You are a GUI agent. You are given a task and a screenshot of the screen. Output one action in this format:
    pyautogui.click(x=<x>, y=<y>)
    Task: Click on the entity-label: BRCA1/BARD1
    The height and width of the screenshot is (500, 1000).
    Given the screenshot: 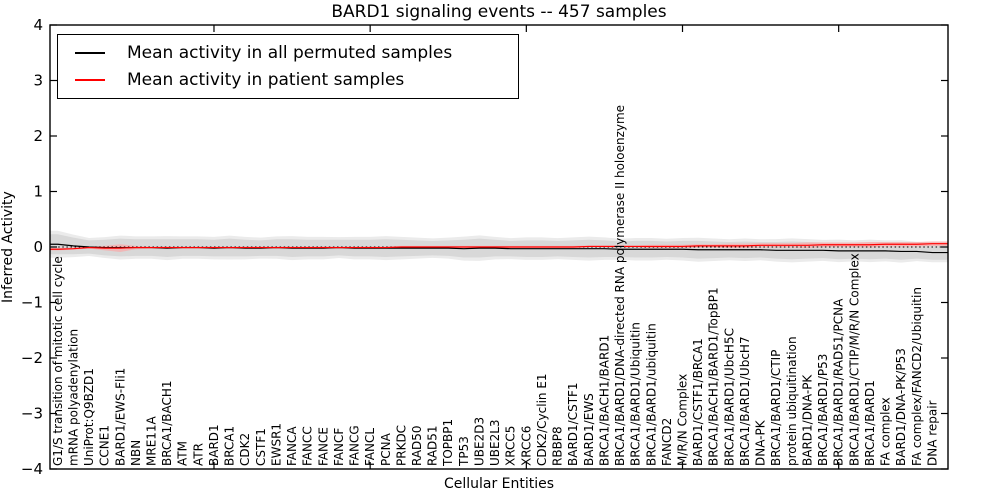 What is the action you would take?
    pyautogui.click(x=870, y=423)
    